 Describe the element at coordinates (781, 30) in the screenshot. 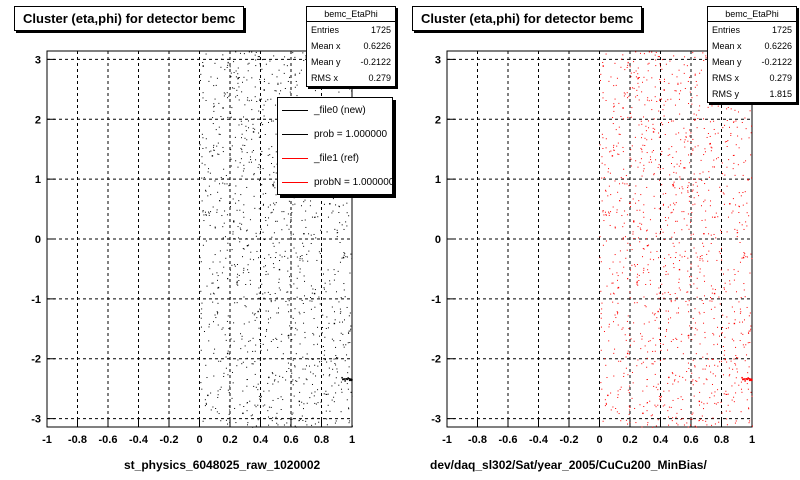

I see `stats-value: 1725` at that location.